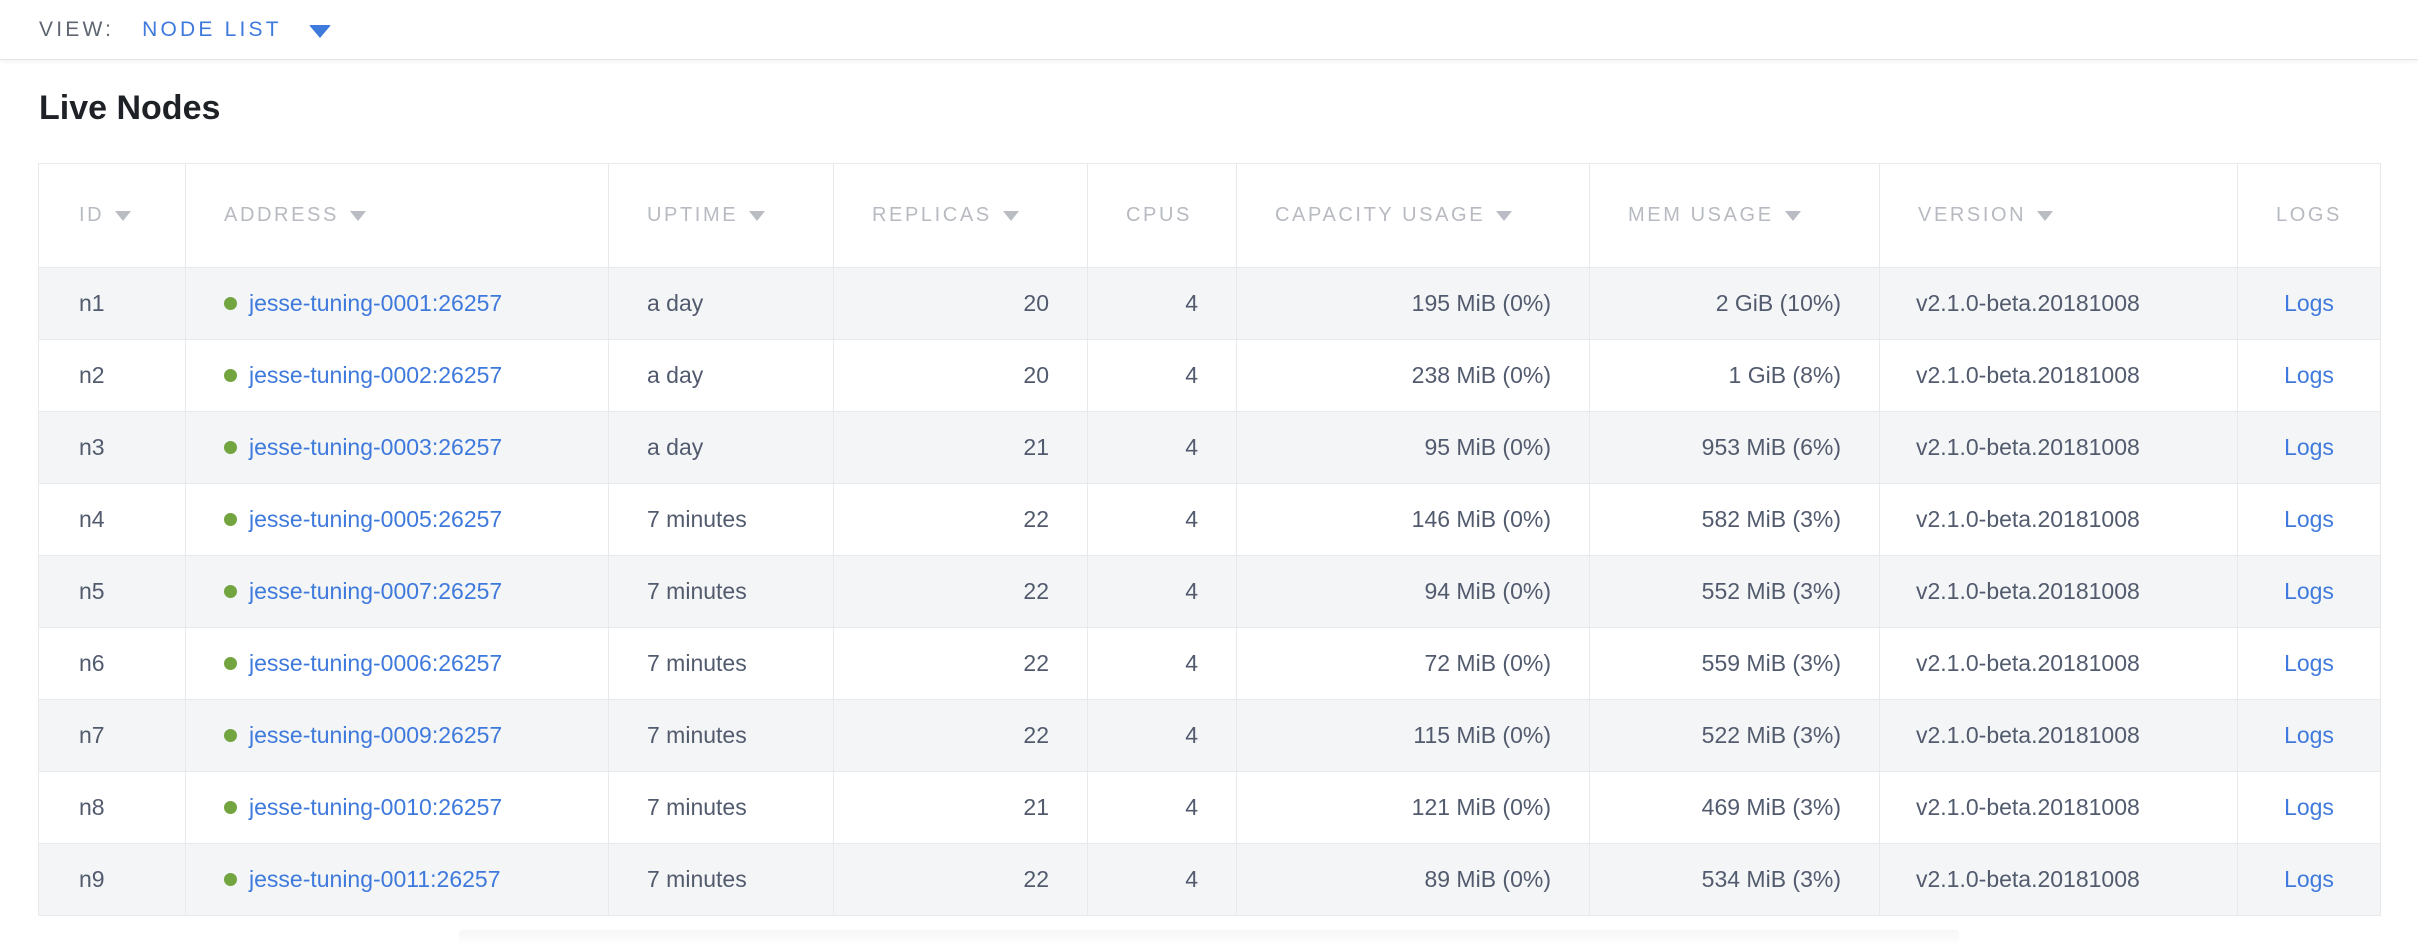 The image size is (2418, 946). Describe the element at coordinates (960, 215) in the screenshot. I see `column-header-replicas: REPLICAS` at that location.